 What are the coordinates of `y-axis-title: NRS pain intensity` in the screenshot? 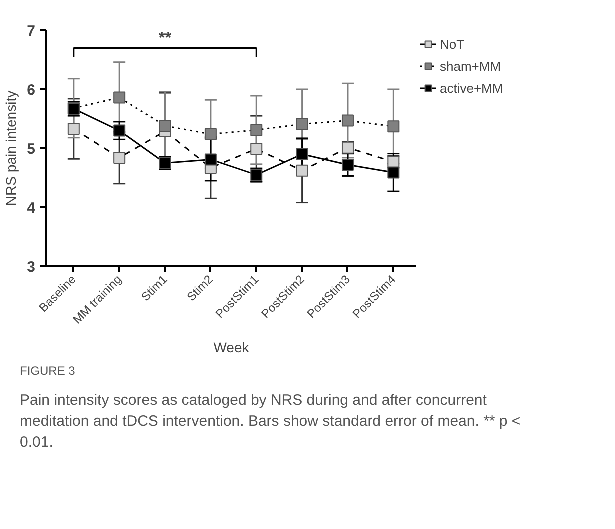 It's located at (11, 148).